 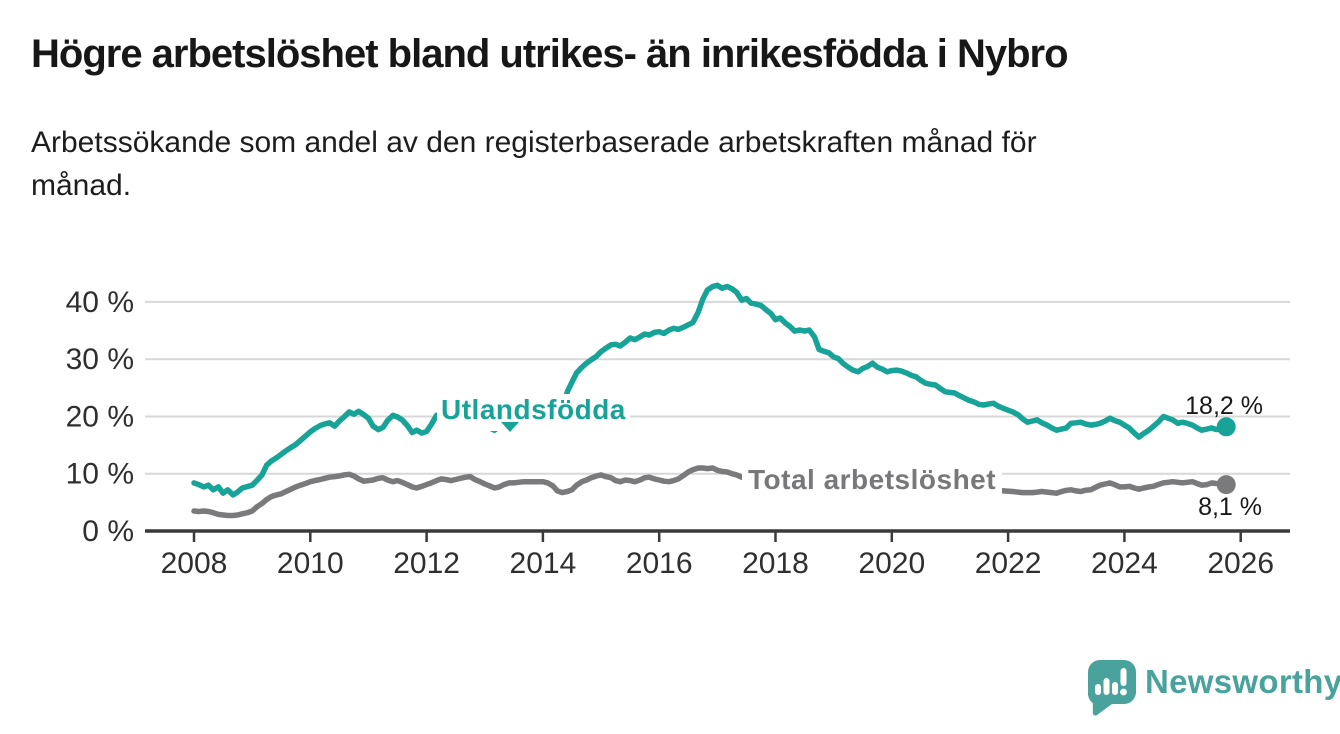 What do you see at coordinates (108, 531) in the screenshot?
I see `y-tick-label: 0 %` at bounding box center [108, 531].